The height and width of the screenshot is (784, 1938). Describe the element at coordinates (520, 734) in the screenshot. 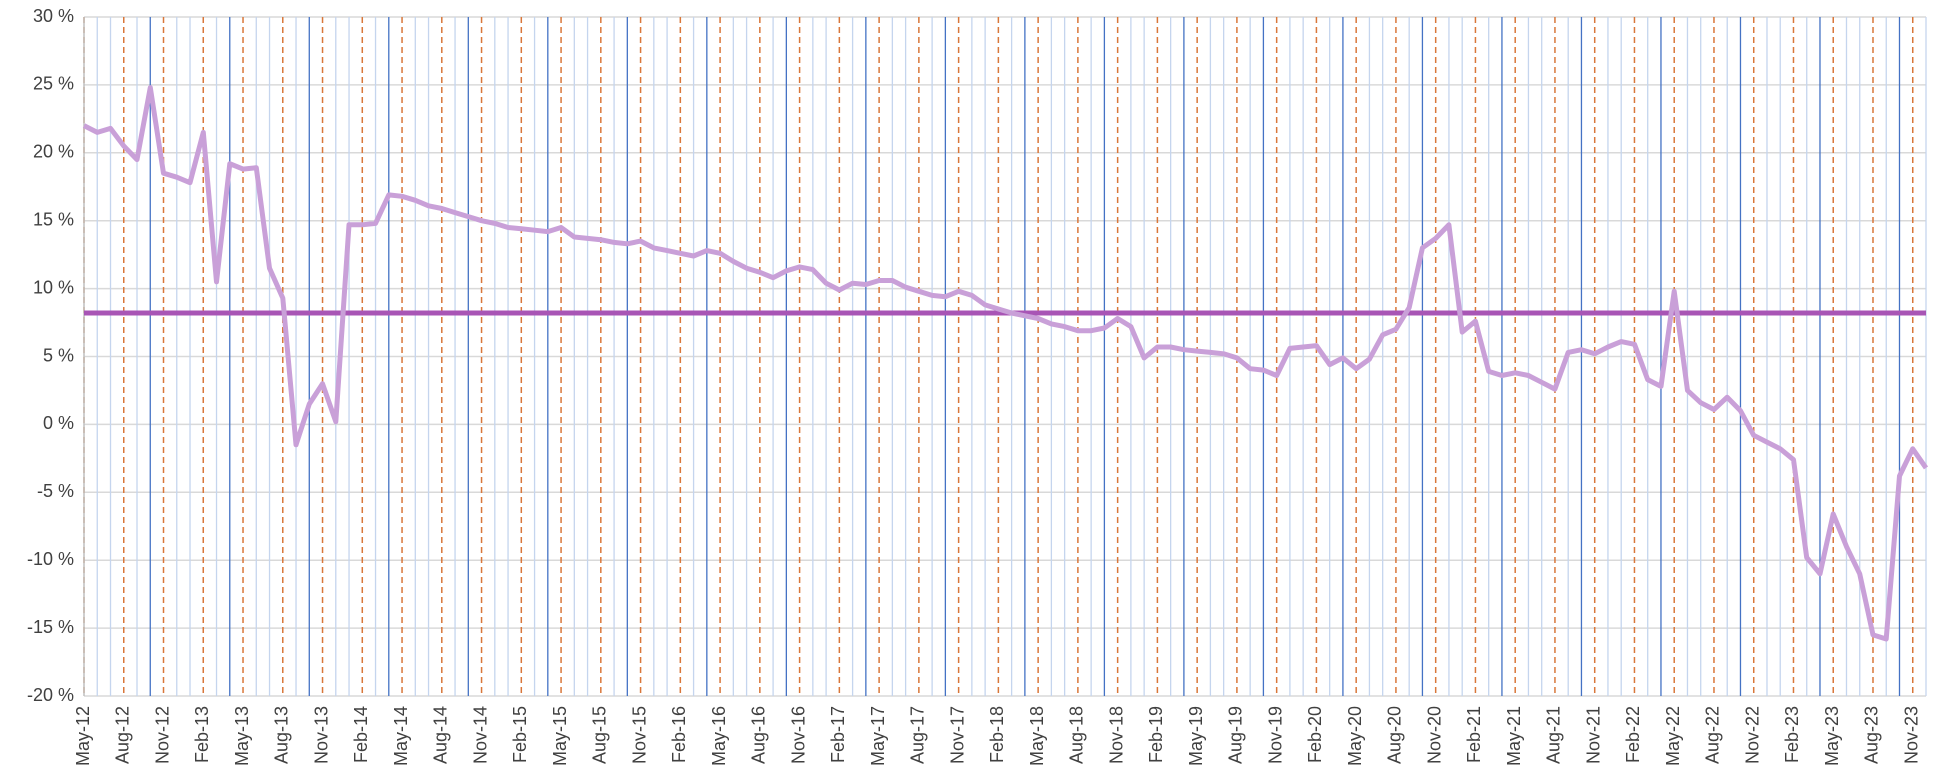

I see `x-tick-label: Feb-15` at that location.